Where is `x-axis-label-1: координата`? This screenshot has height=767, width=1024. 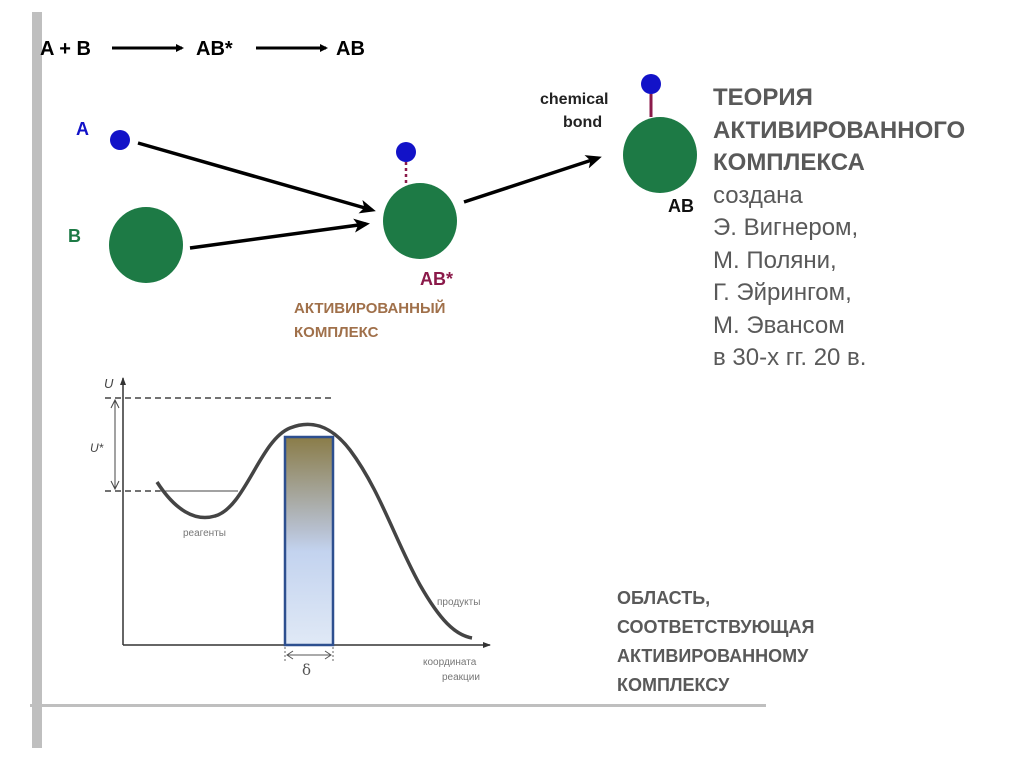 x-axis-label-1: координата is located at coordinates (450, 662).